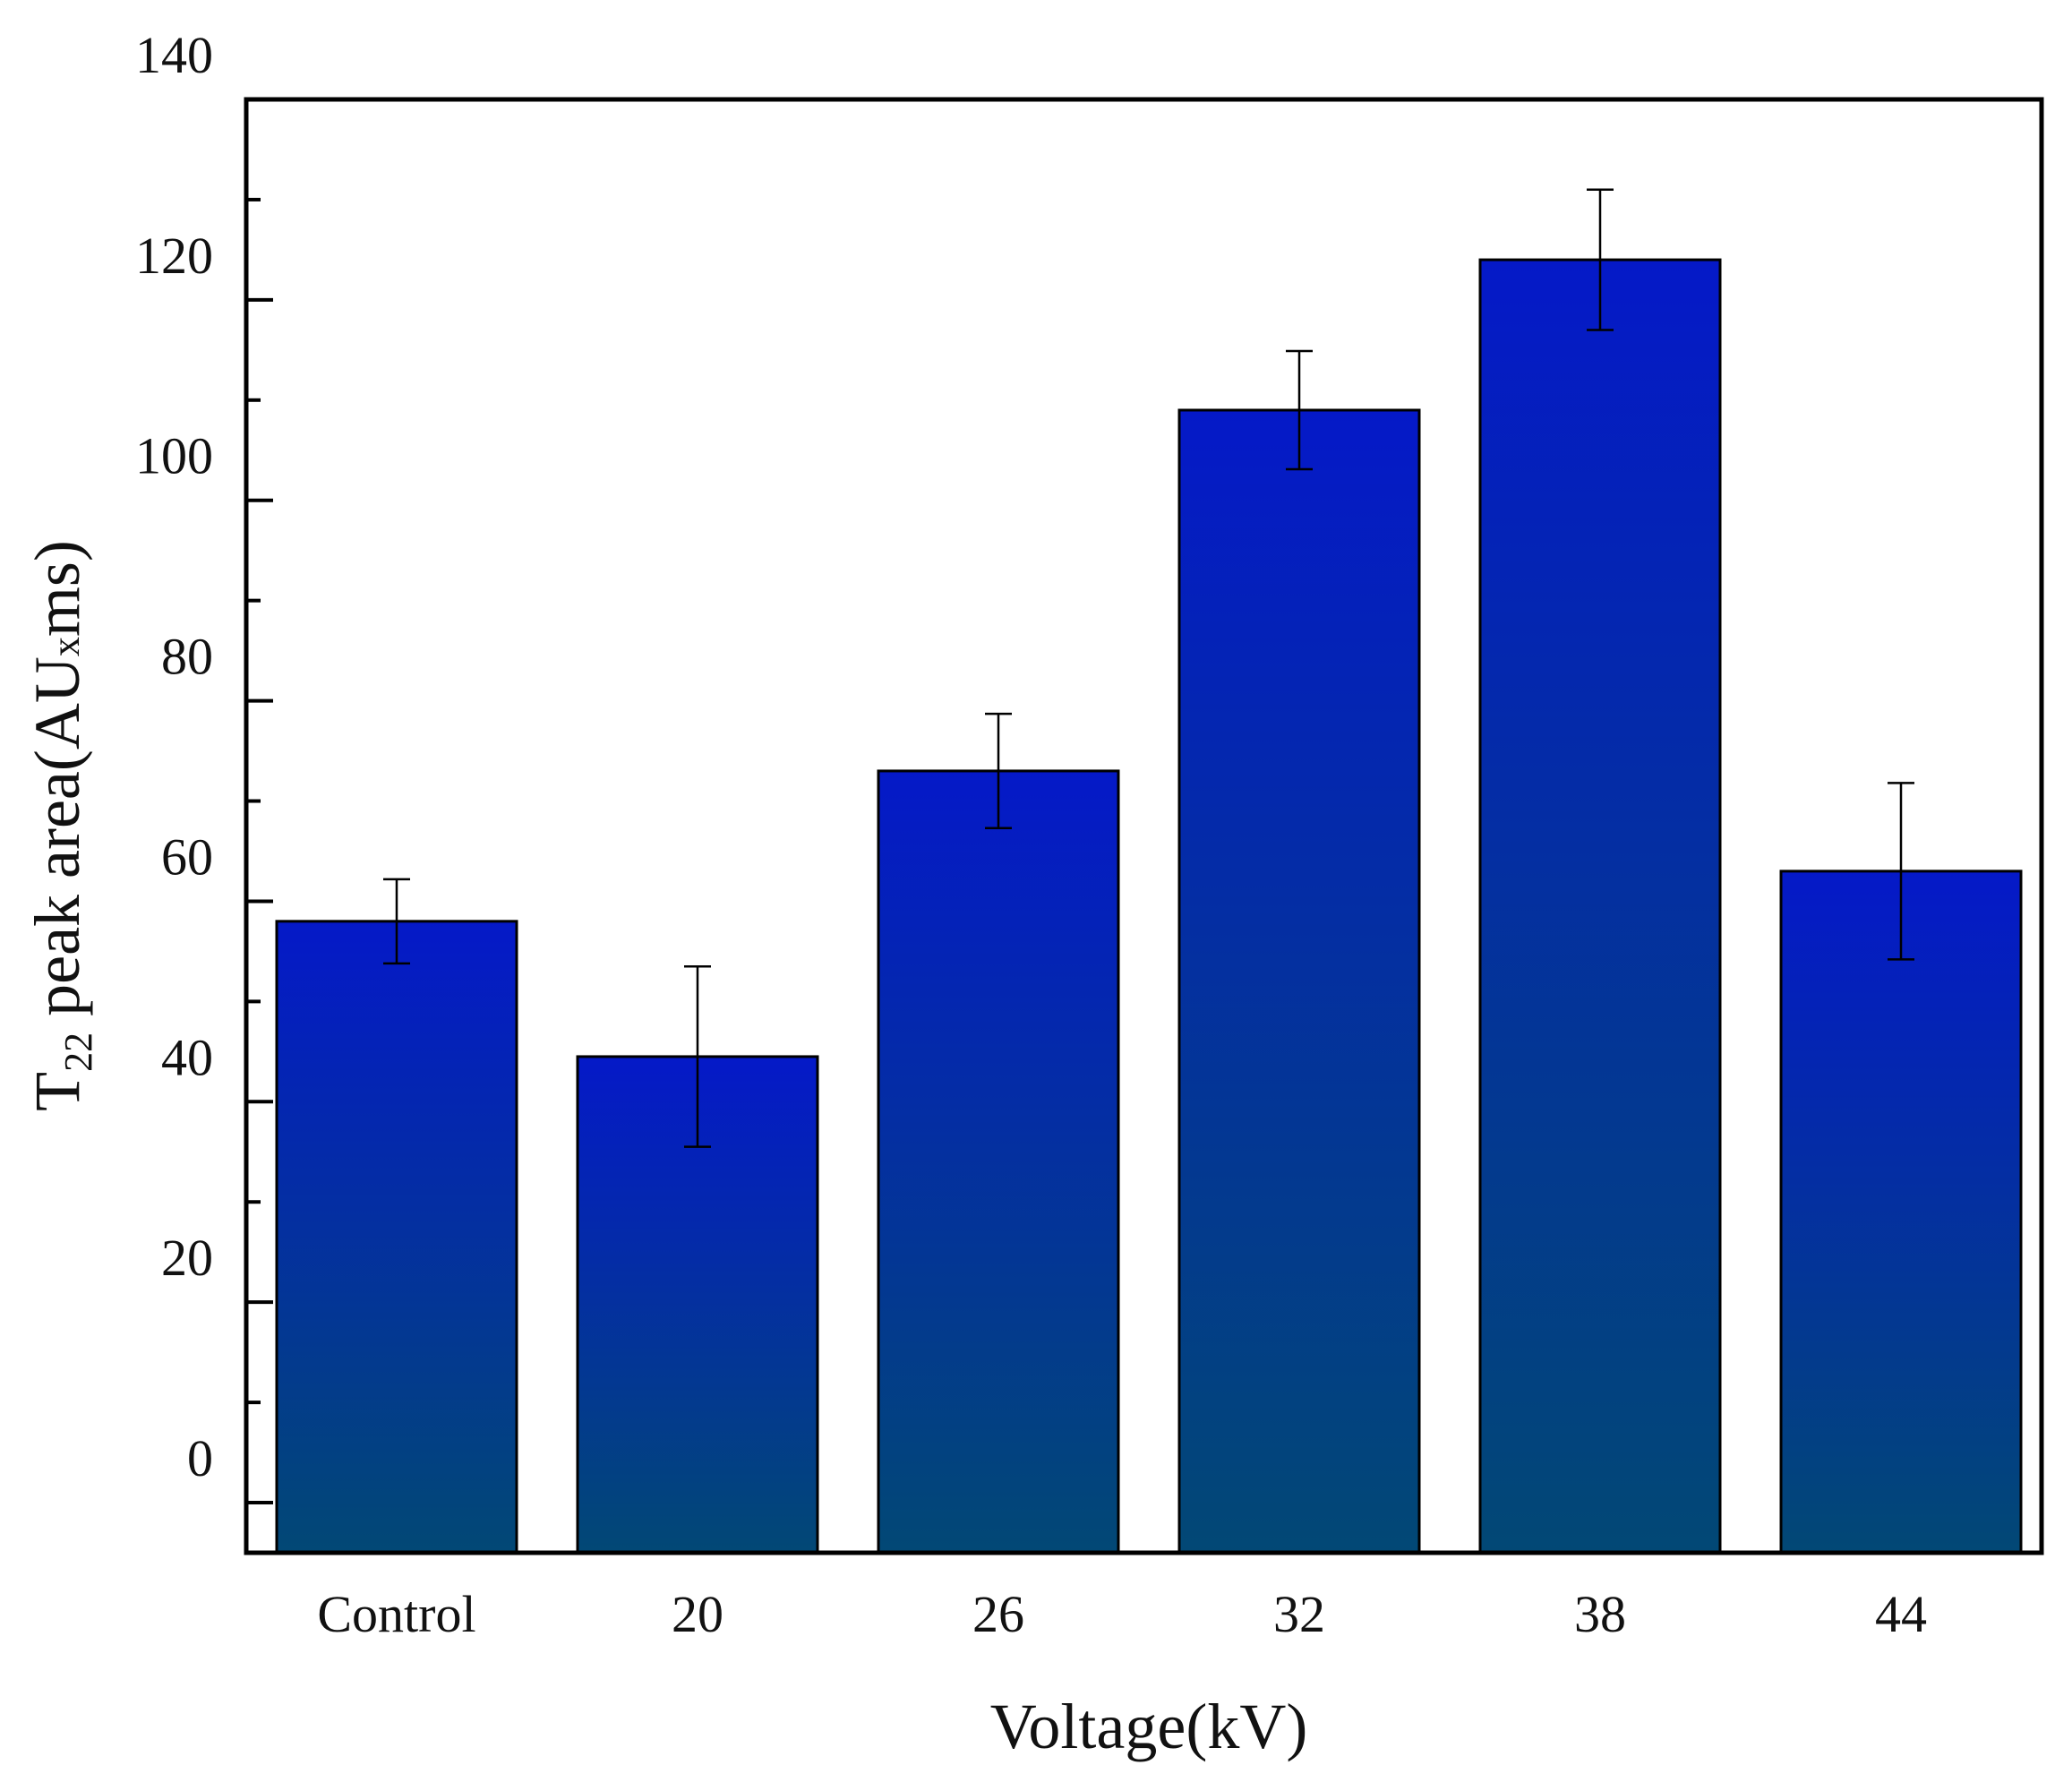 Image resolution: width=2072 pixels, height=1782 pixels. What do you see at coordinates (187, 657) in the screenshot?
I see `y-tick-label: 80` at bounding box center [187, 657].